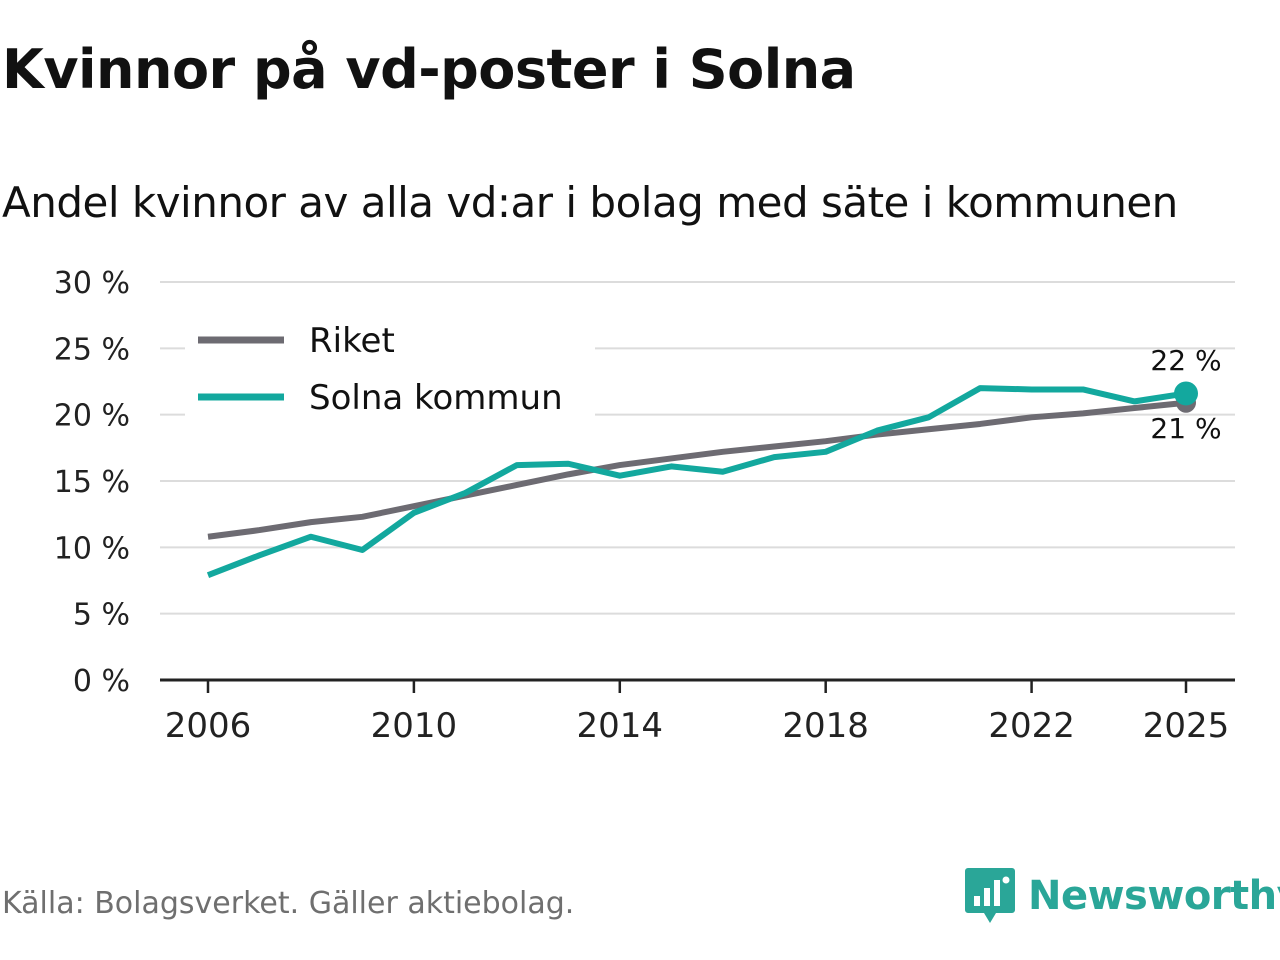 The height and width of the screenshot is (960, 1280). I want to click on chart-title: Kvinnor på vd-poster i Solna, so click(429, 69).